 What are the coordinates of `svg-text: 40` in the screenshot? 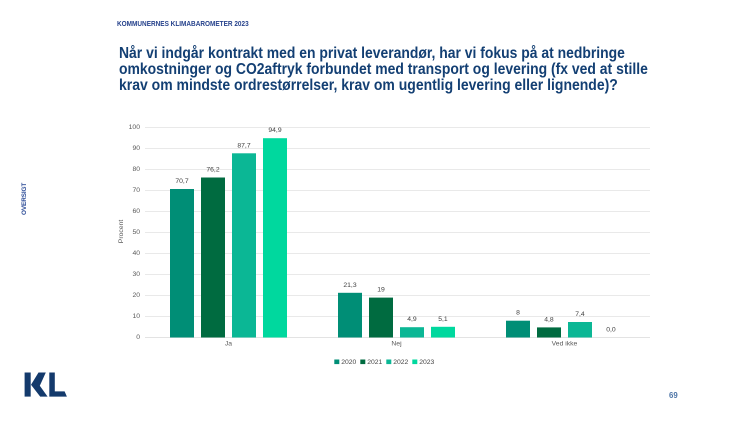 It's located at (136, 253).